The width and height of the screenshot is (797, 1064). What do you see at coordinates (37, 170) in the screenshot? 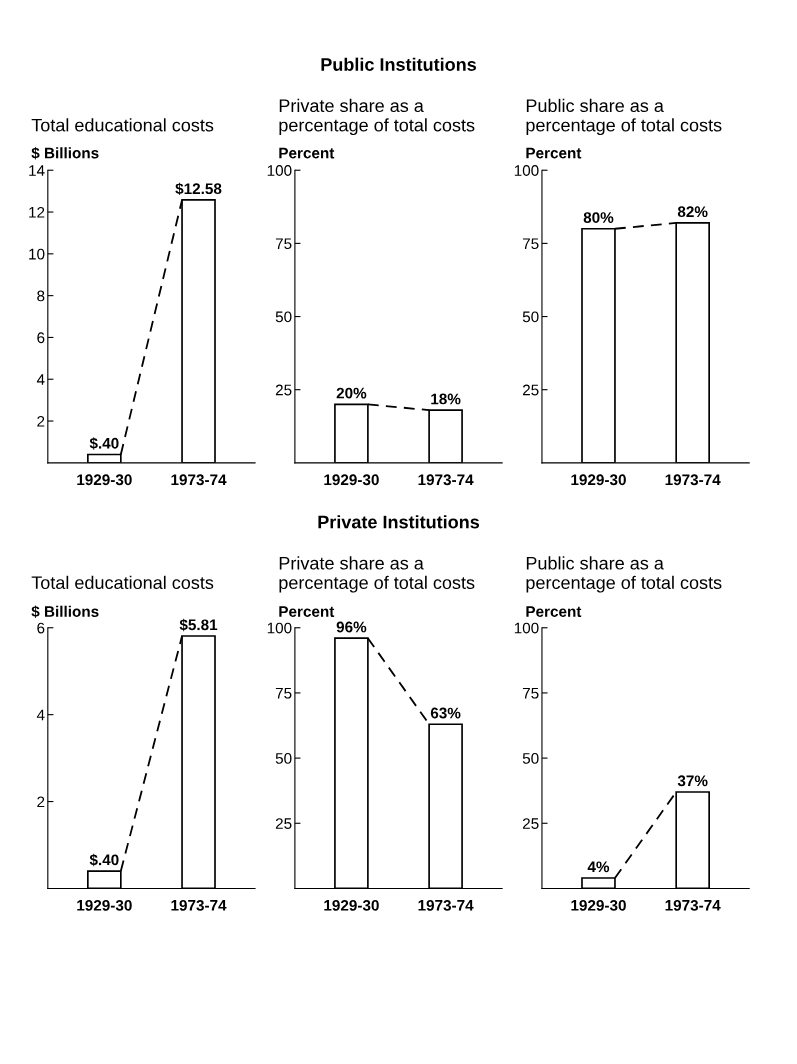
I see `y-tick-label: 14` at bounding box center [37, 170].